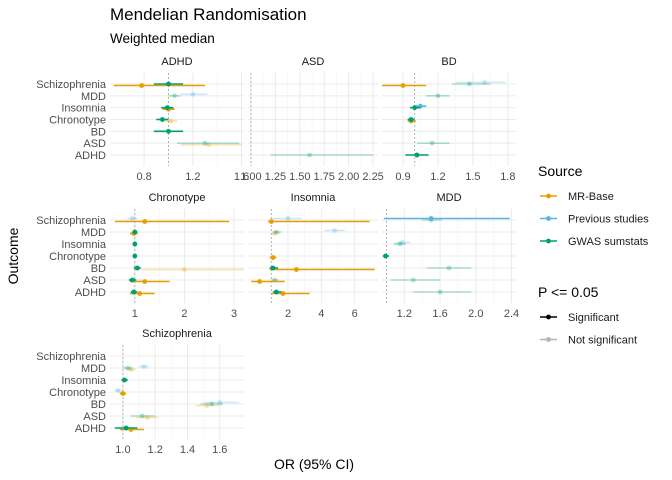 The image size is (672, 480). Describe the element at coordinates (579, 318) in the screenshot. I see `legend-item-significant: Significant` at that location.